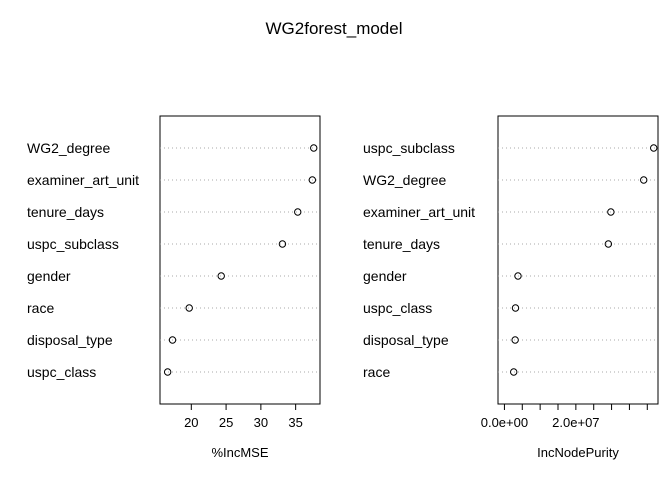  What do you see at coordinates (261, 422) in the screenshot?
I see `x-tick-label: 30` at bounding box center [261, 422].